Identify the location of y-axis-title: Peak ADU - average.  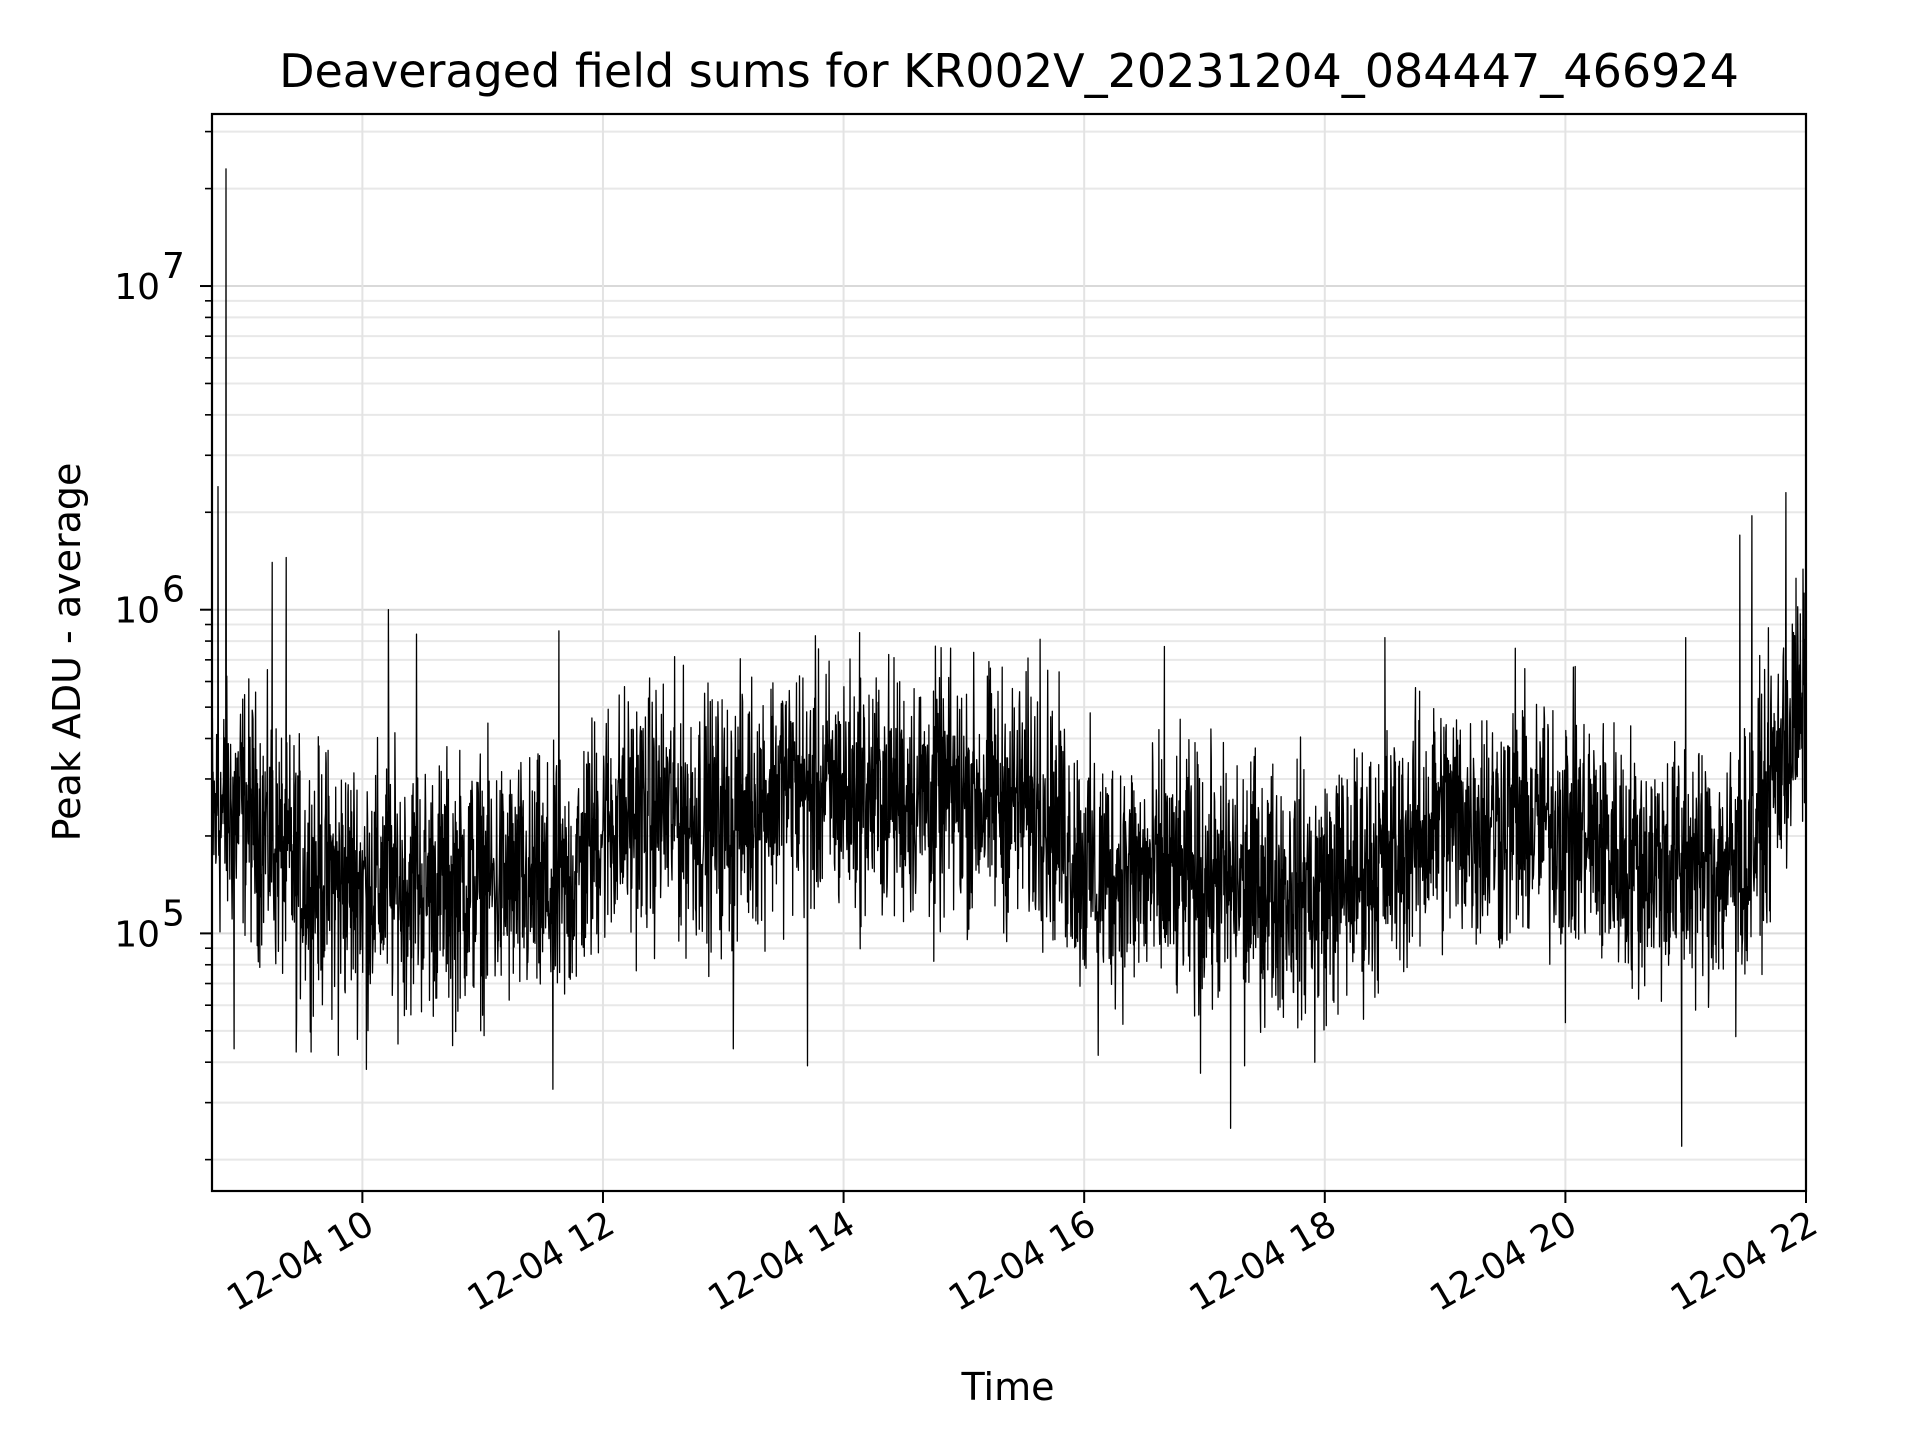
(67, 652).